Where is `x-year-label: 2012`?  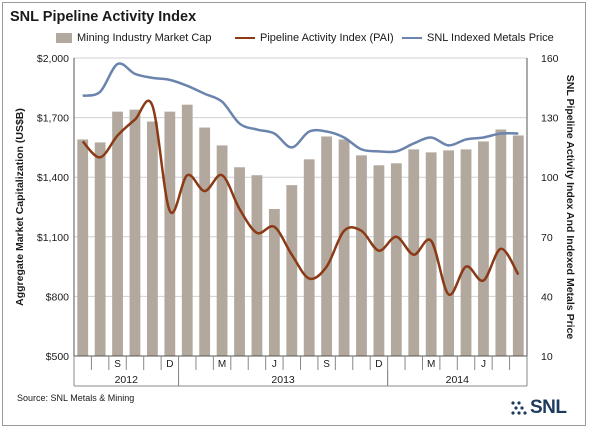 x-year-label: 2012 is located at coordinates (127, 380).